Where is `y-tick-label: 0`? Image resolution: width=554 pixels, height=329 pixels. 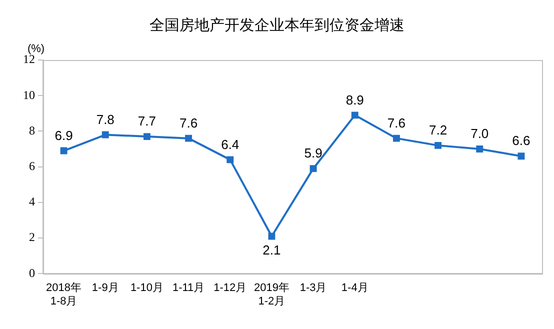 y-tick-label: 0 is located at coordinates (32, 273).